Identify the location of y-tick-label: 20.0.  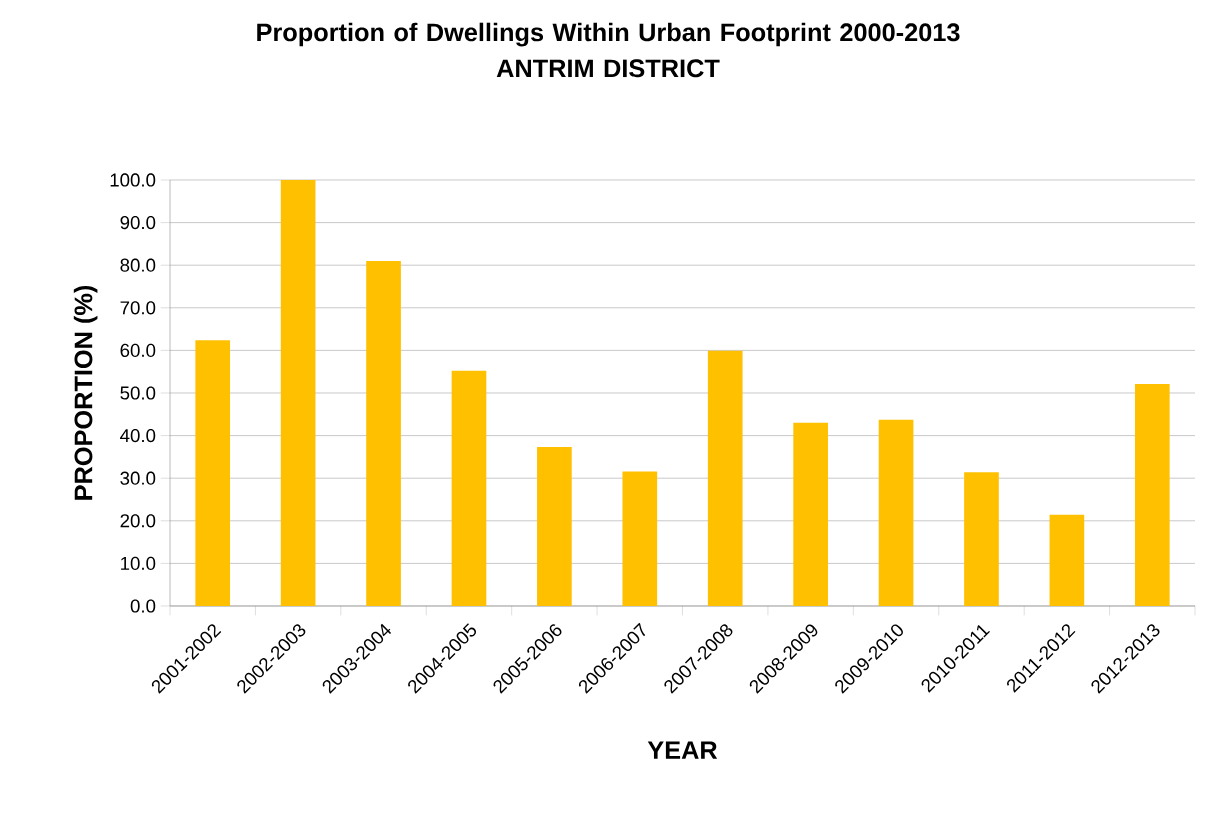
(138, 521).